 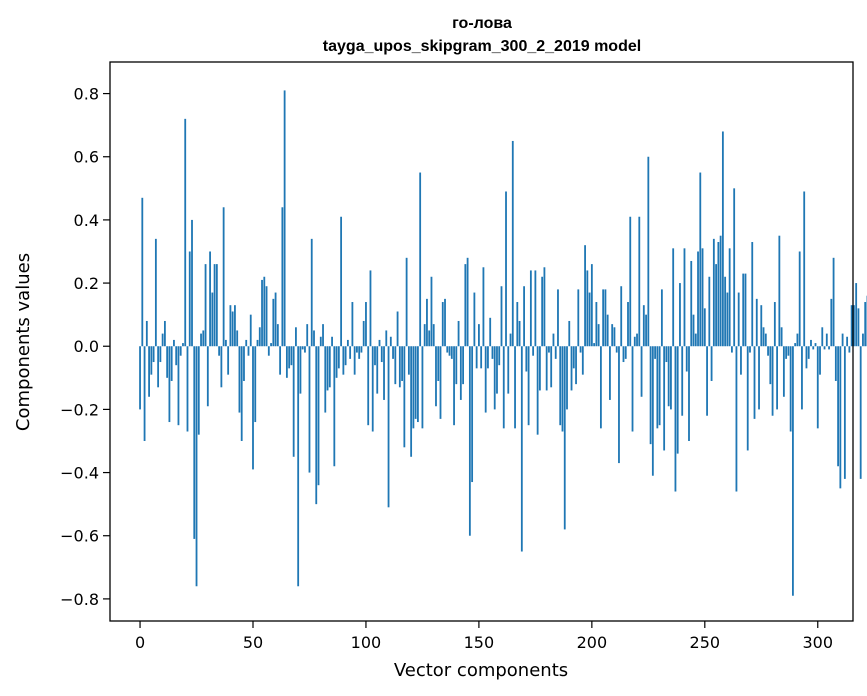 What do you see at coordinates (86, 346) in the screenshot?
I see `y-tick-label: 0.0` at bounding box center [86, 346].